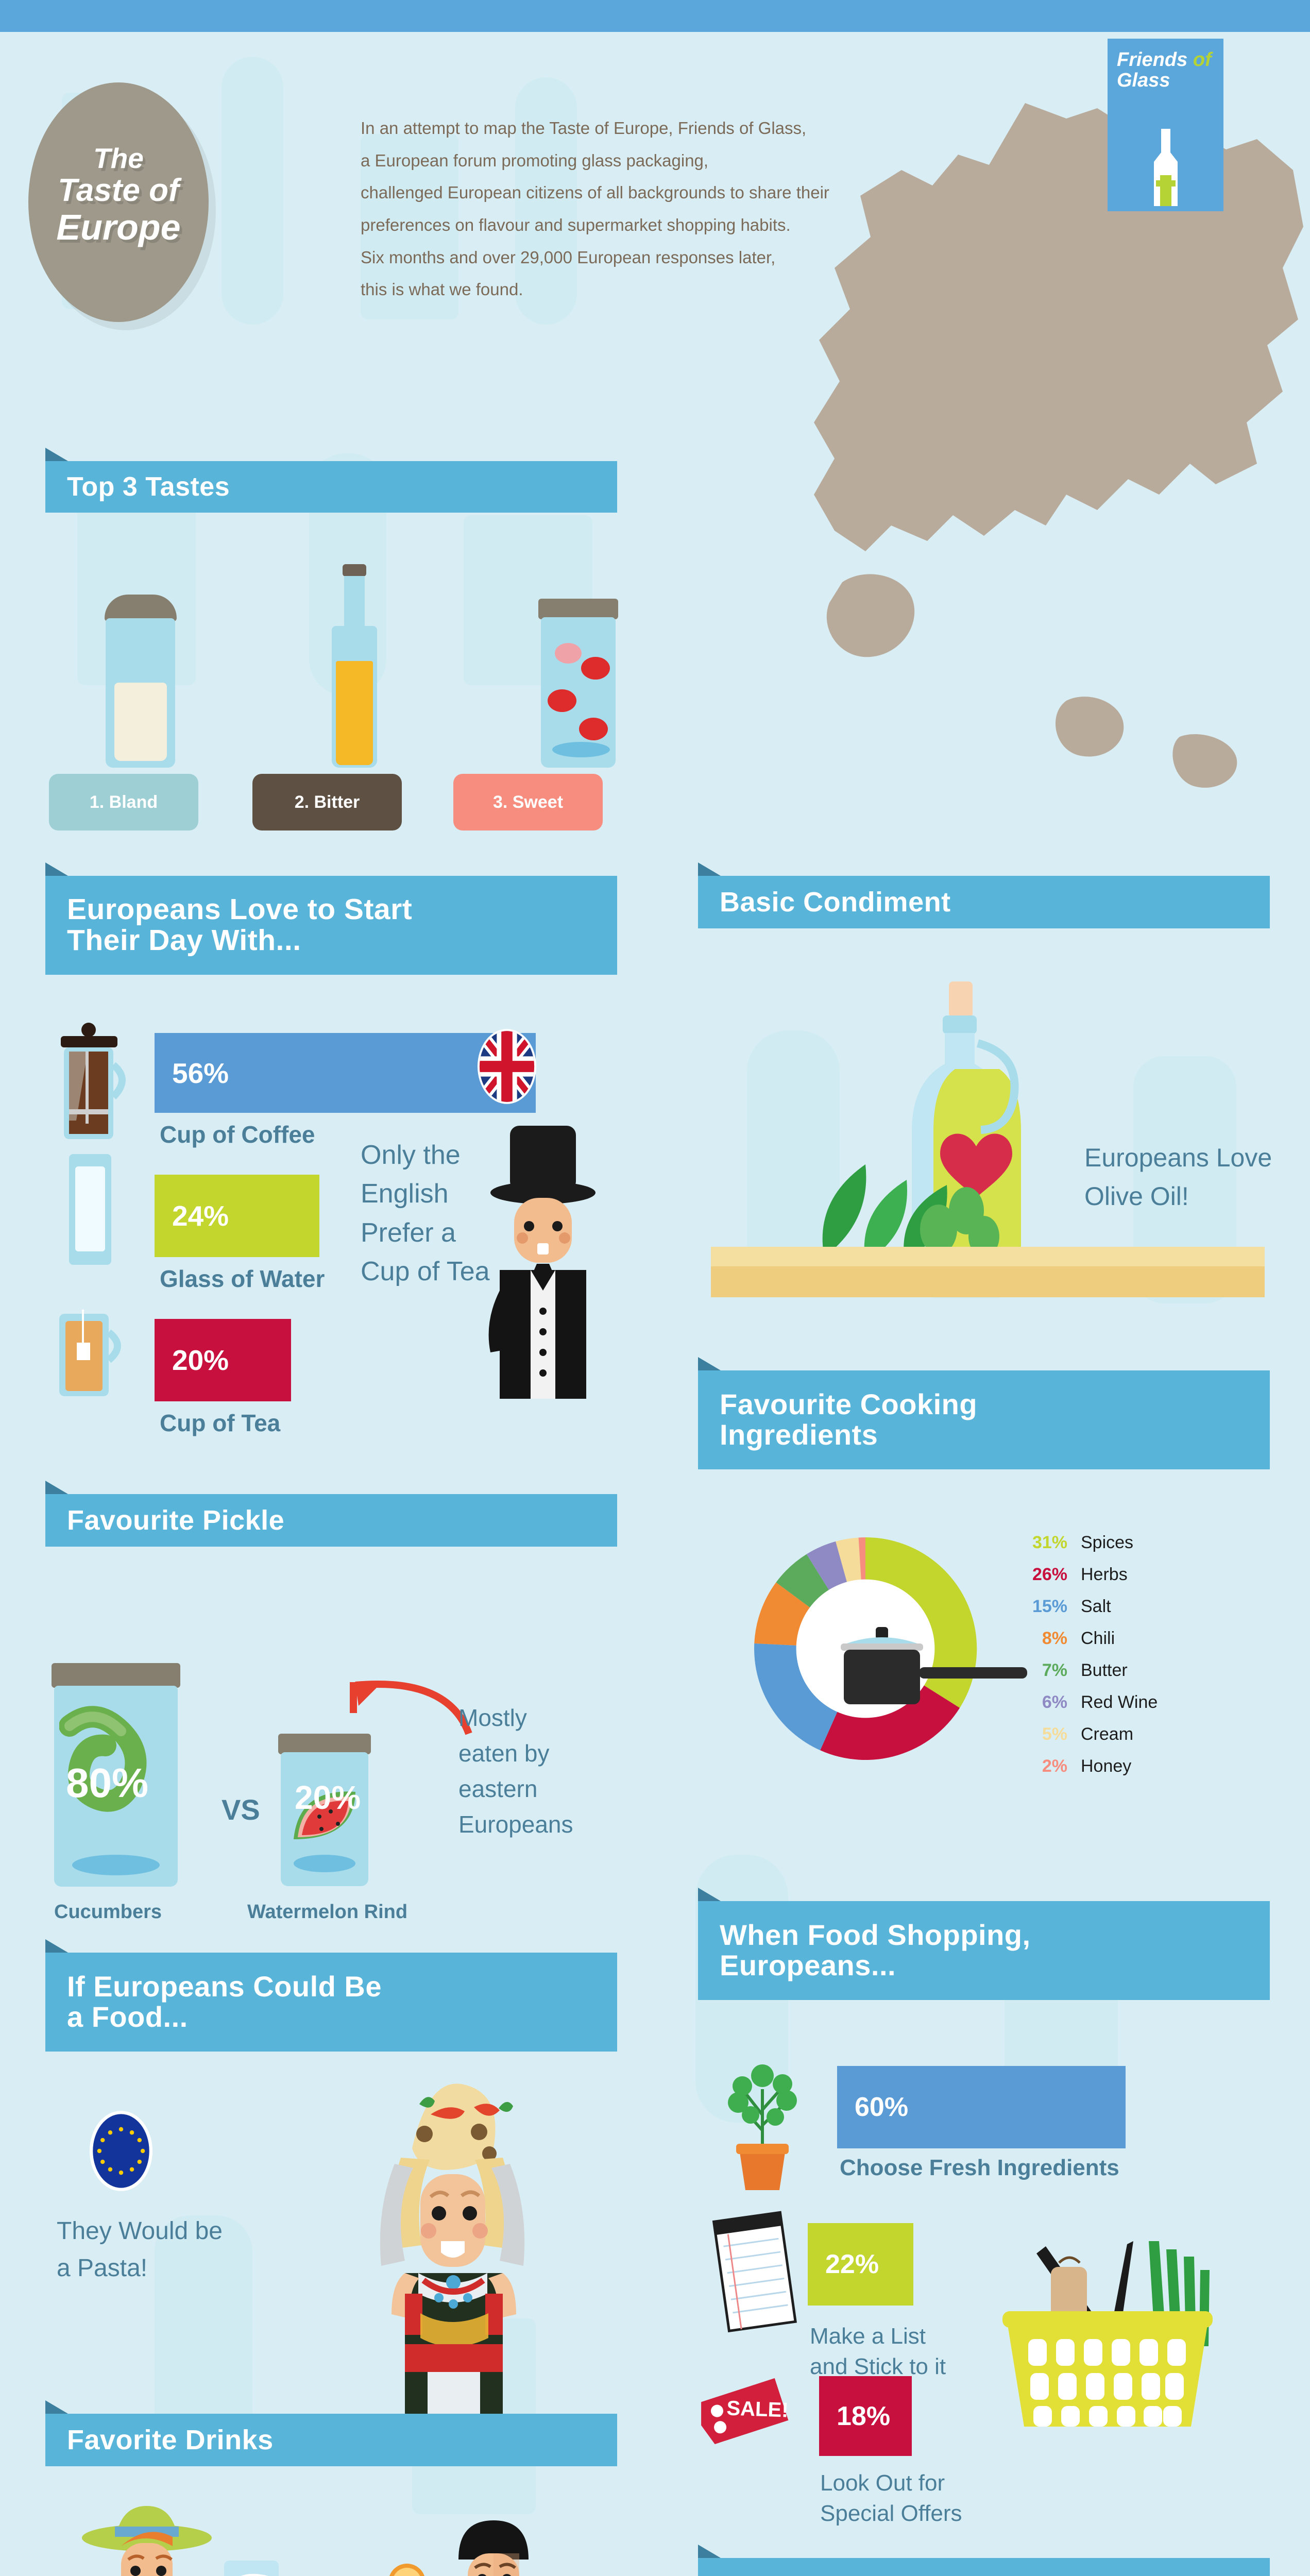  What do you see at coordinates (878, 2367) in the screenshot?
I see `label-line: and Stick to it` at bounding box center [878, 2367].